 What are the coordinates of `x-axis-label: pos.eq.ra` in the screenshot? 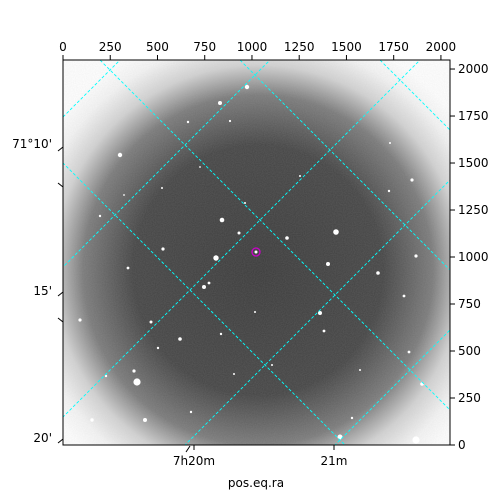 It's located at (256, 483).